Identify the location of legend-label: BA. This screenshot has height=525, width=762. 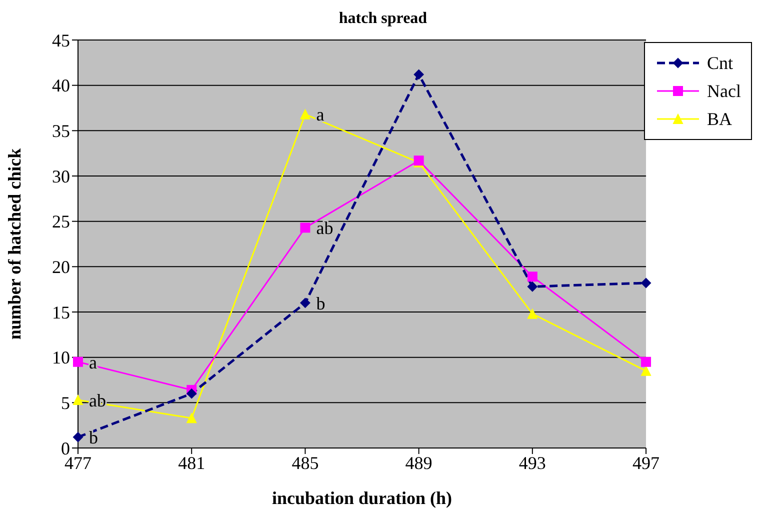
(719, 119).